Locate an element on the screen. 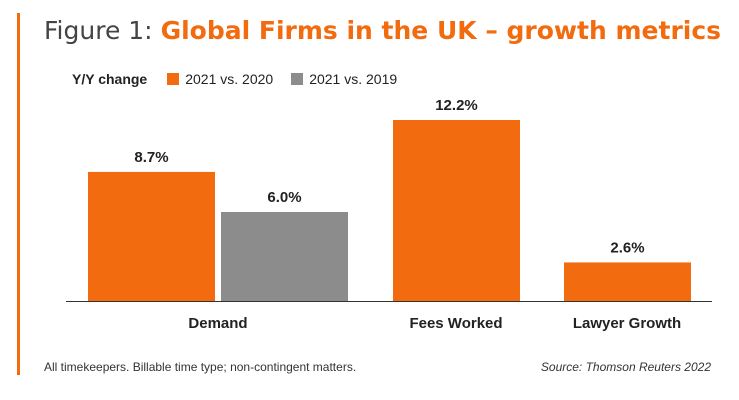  figure-title: Global Firms in the UK – growth metrics is located at coordinates (441, 30).